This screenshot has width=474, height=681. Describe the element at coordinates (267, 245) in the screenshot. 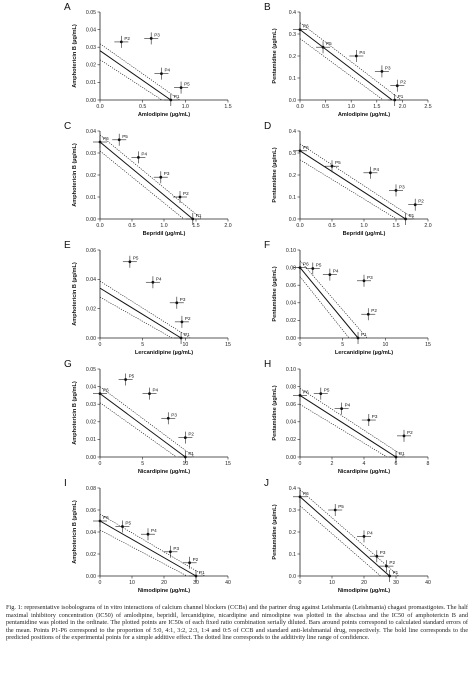

I see `panel-letter: F` at that location.